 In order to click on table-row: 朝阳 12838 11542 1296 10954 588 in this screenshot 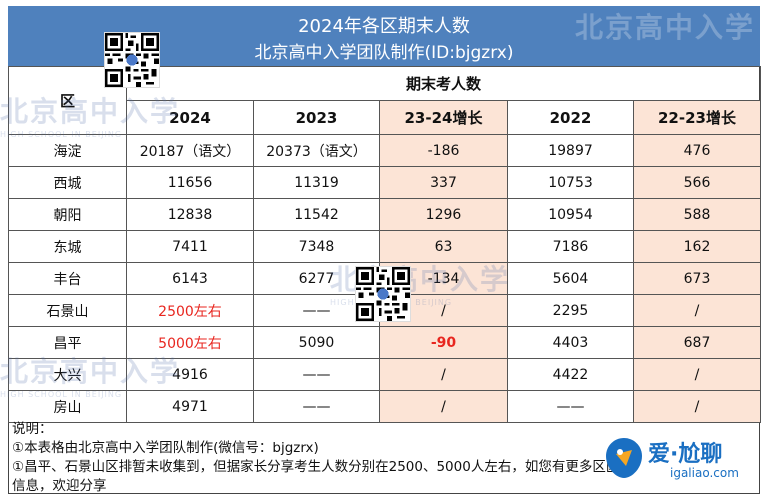, I will do `click(384, 214)`.